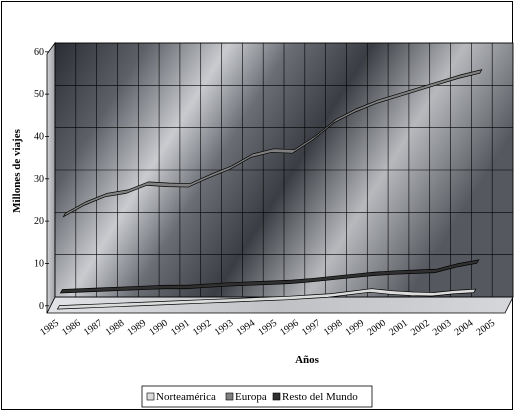 The width and height of the screenshot is (516, 413). I want to click on x-tick-label: 2003, so click(442, 328).